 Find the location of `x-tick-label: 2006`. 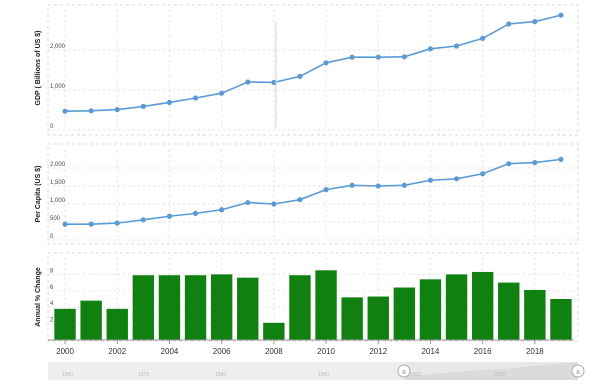

x-tick-label: 2006 is located at coordinates (222, 351).